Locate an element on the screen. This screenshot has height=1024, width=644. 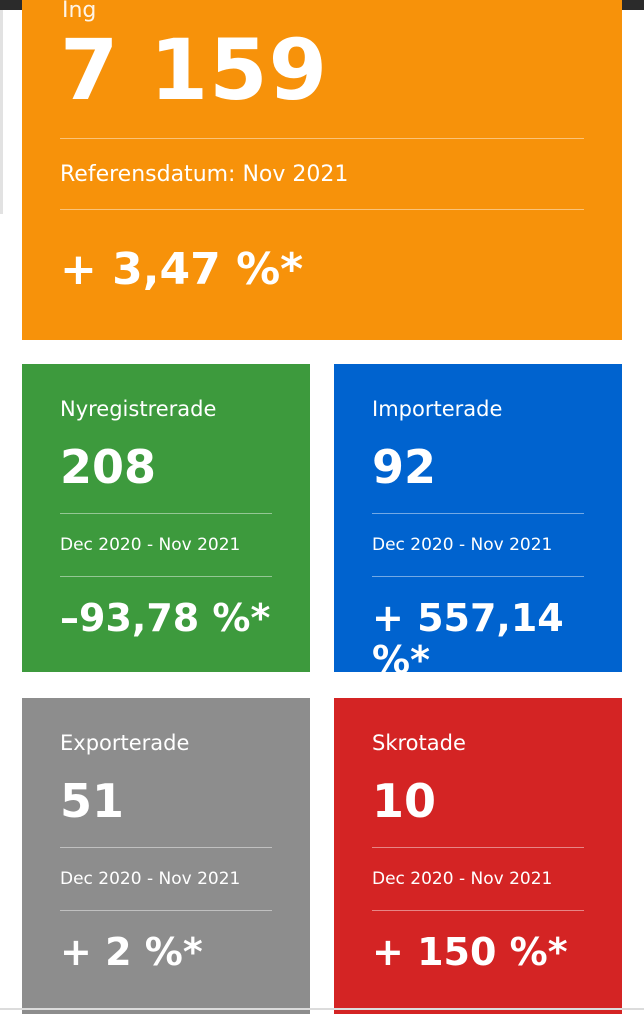
side-panel-edge is located at coordinates (1, 112).